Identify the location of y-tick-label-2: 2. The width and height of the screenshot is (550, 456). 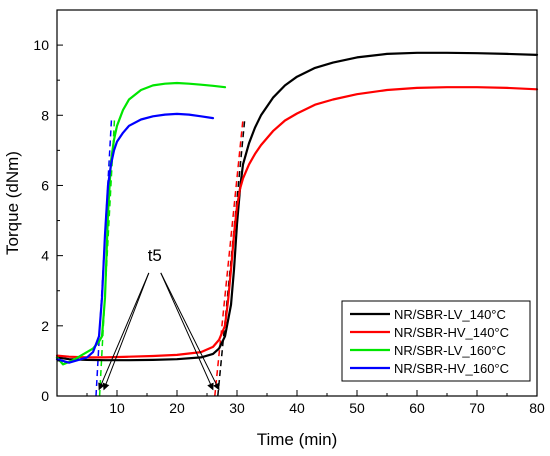
(45, 326).